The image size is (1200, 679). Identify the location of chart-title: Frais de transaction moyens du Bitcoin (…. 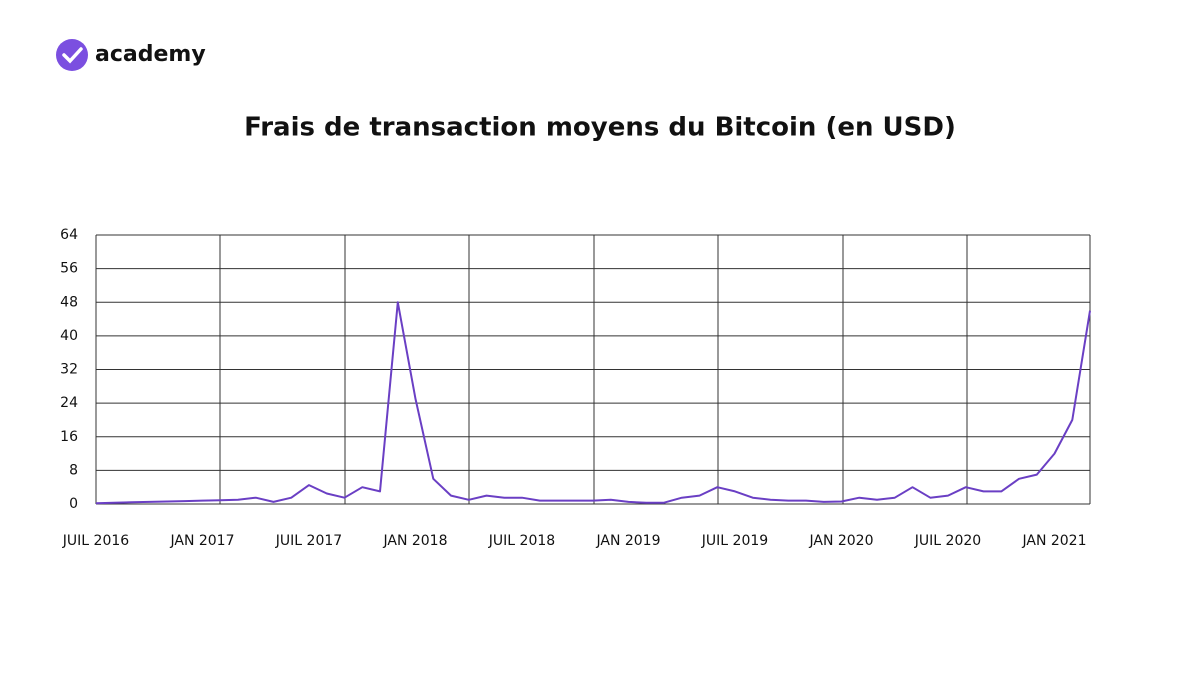
(600, 128).